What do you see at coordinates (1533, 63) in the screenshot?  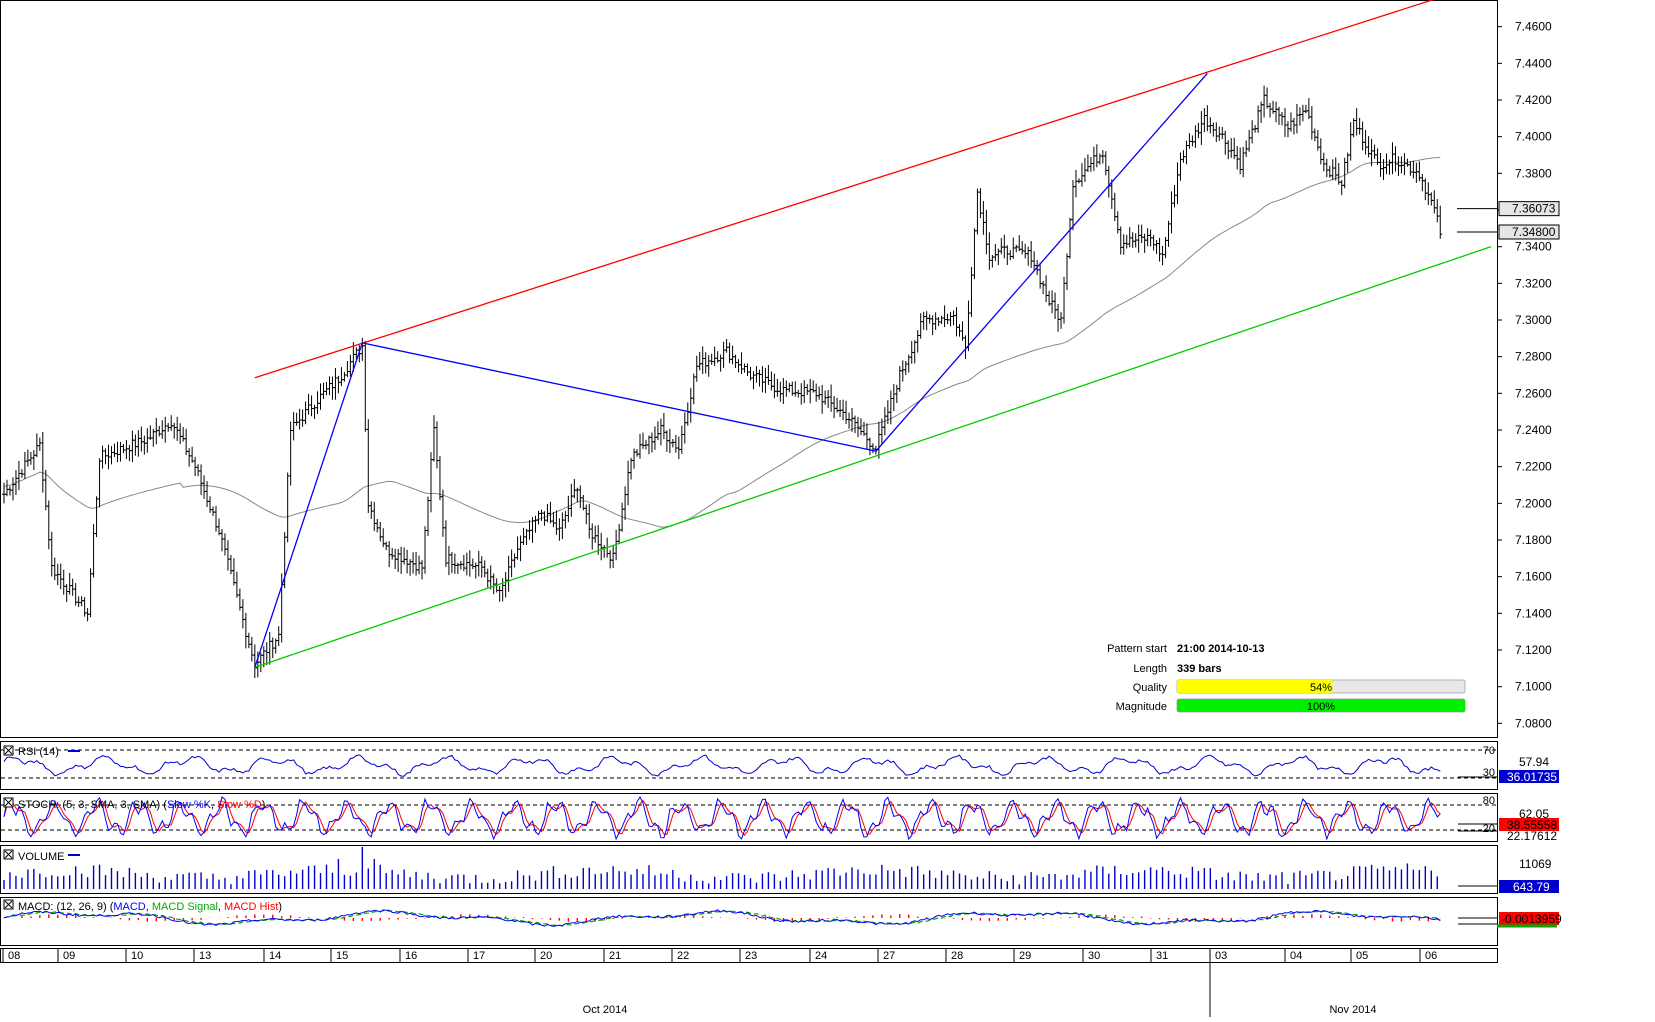 I see `y-tick-label: 7.4400` at bounding box center [1533, 63].